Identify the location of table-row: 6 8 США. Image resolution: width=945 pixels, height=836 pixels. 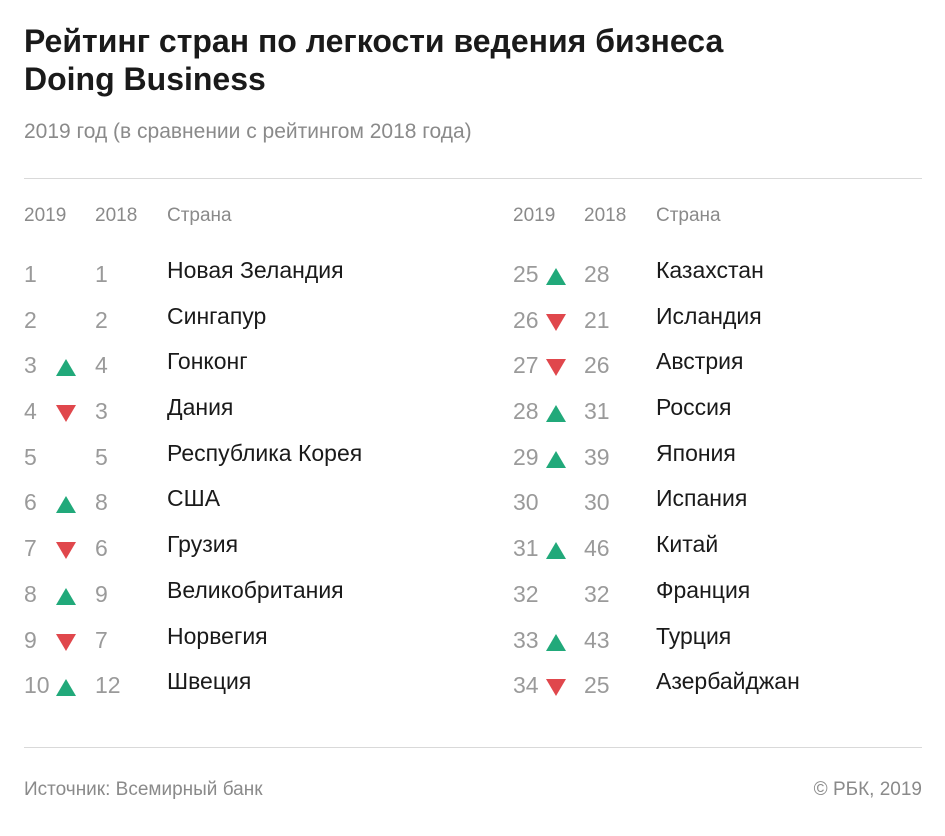
(234, 508).